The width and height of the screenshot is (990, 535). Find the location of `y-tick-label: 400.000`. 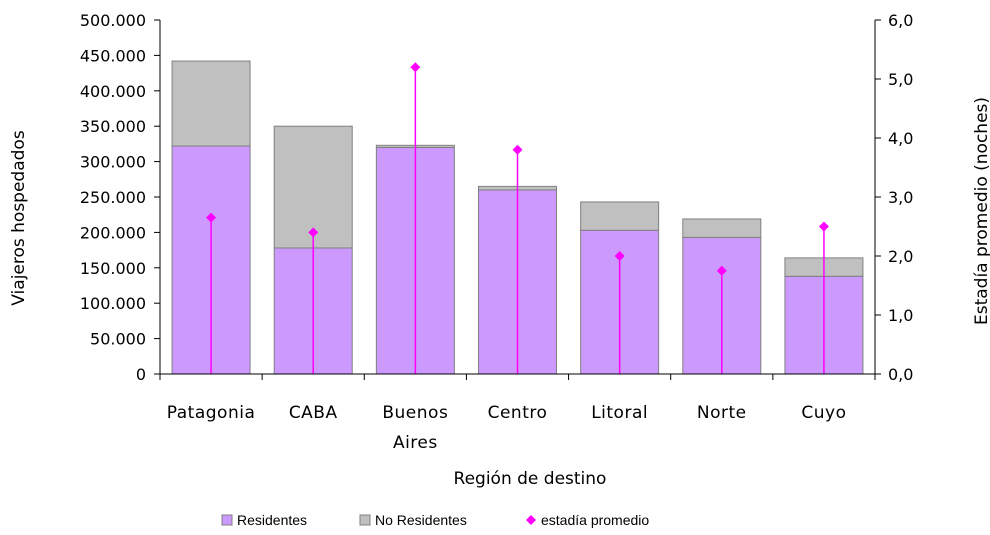

y-tick-label: 400.000 is located at coordinates (113, 91).